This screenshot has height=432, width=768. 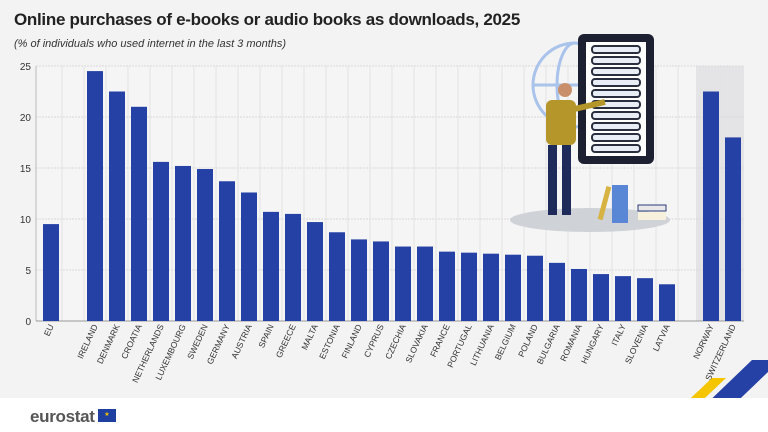 What do you see at coordinates (161, 241) in the screenshot?
I see `bar-netherlands` at bounding box center [161, 241].